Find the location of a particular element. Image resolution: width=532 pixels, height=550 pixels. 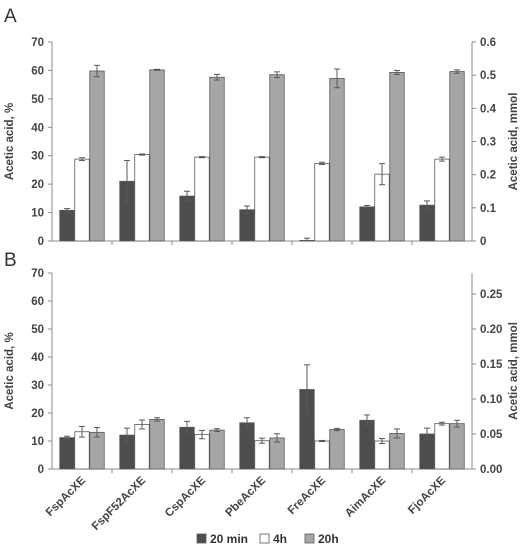

y2-tick-label: 0.05 is located at coordinates (491, 435).